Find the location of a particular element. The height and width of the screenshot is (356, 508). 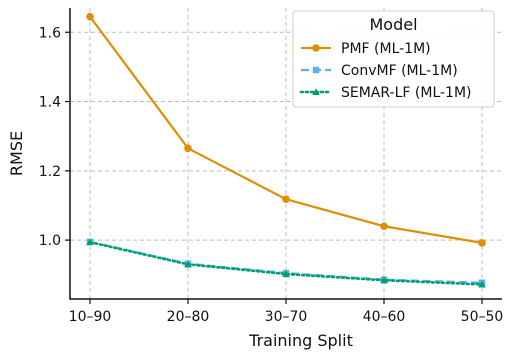

y-tick-label: 1.4 is located at coordinates (50, 103).